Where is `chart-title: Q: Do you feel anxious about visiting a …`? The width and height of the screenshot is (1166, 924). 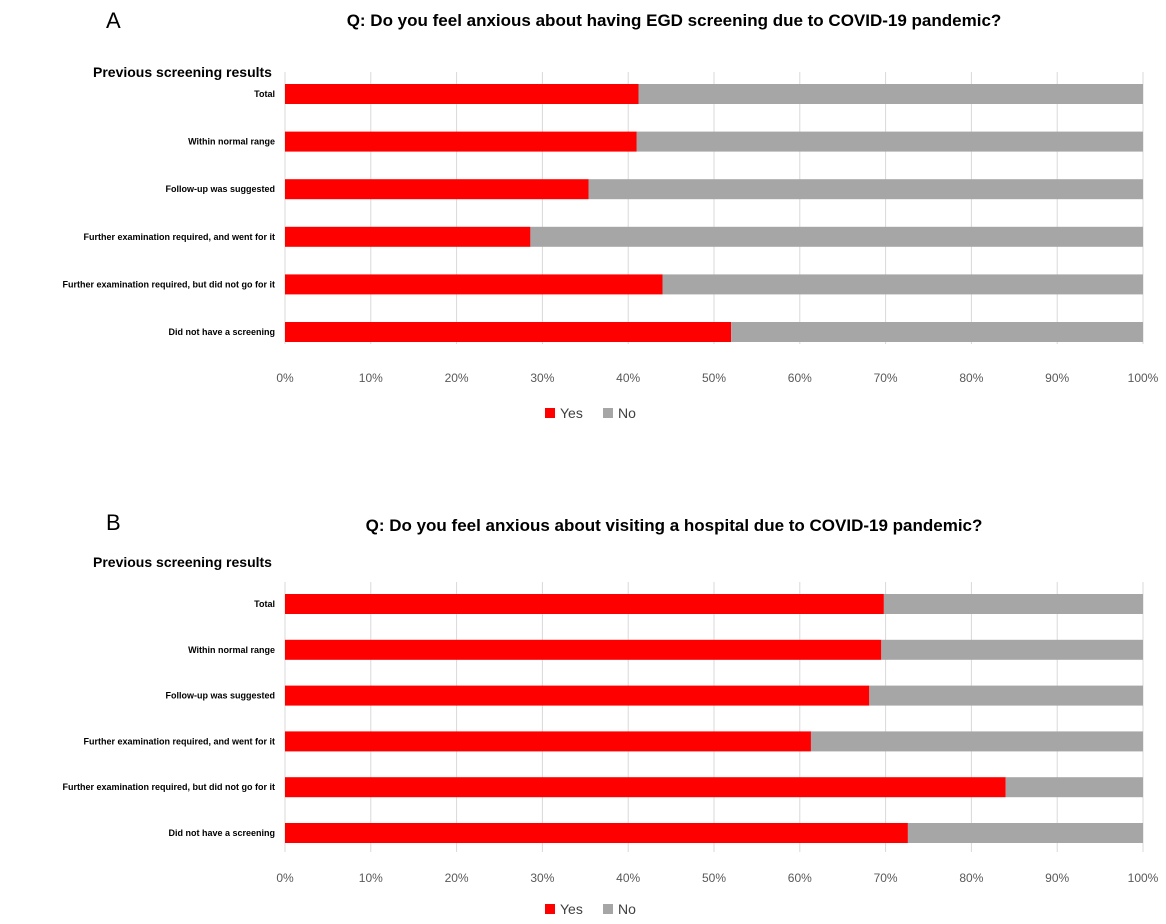 chart-title: Q: Do you feel anxious about visiting a … is located at coordinates (674, 525).